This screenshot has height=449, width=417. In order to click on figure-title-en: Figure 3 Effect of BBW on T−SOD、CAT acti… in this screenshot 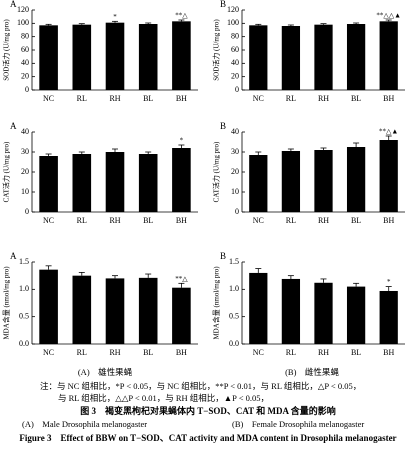, I will do `click(207, 438)`.